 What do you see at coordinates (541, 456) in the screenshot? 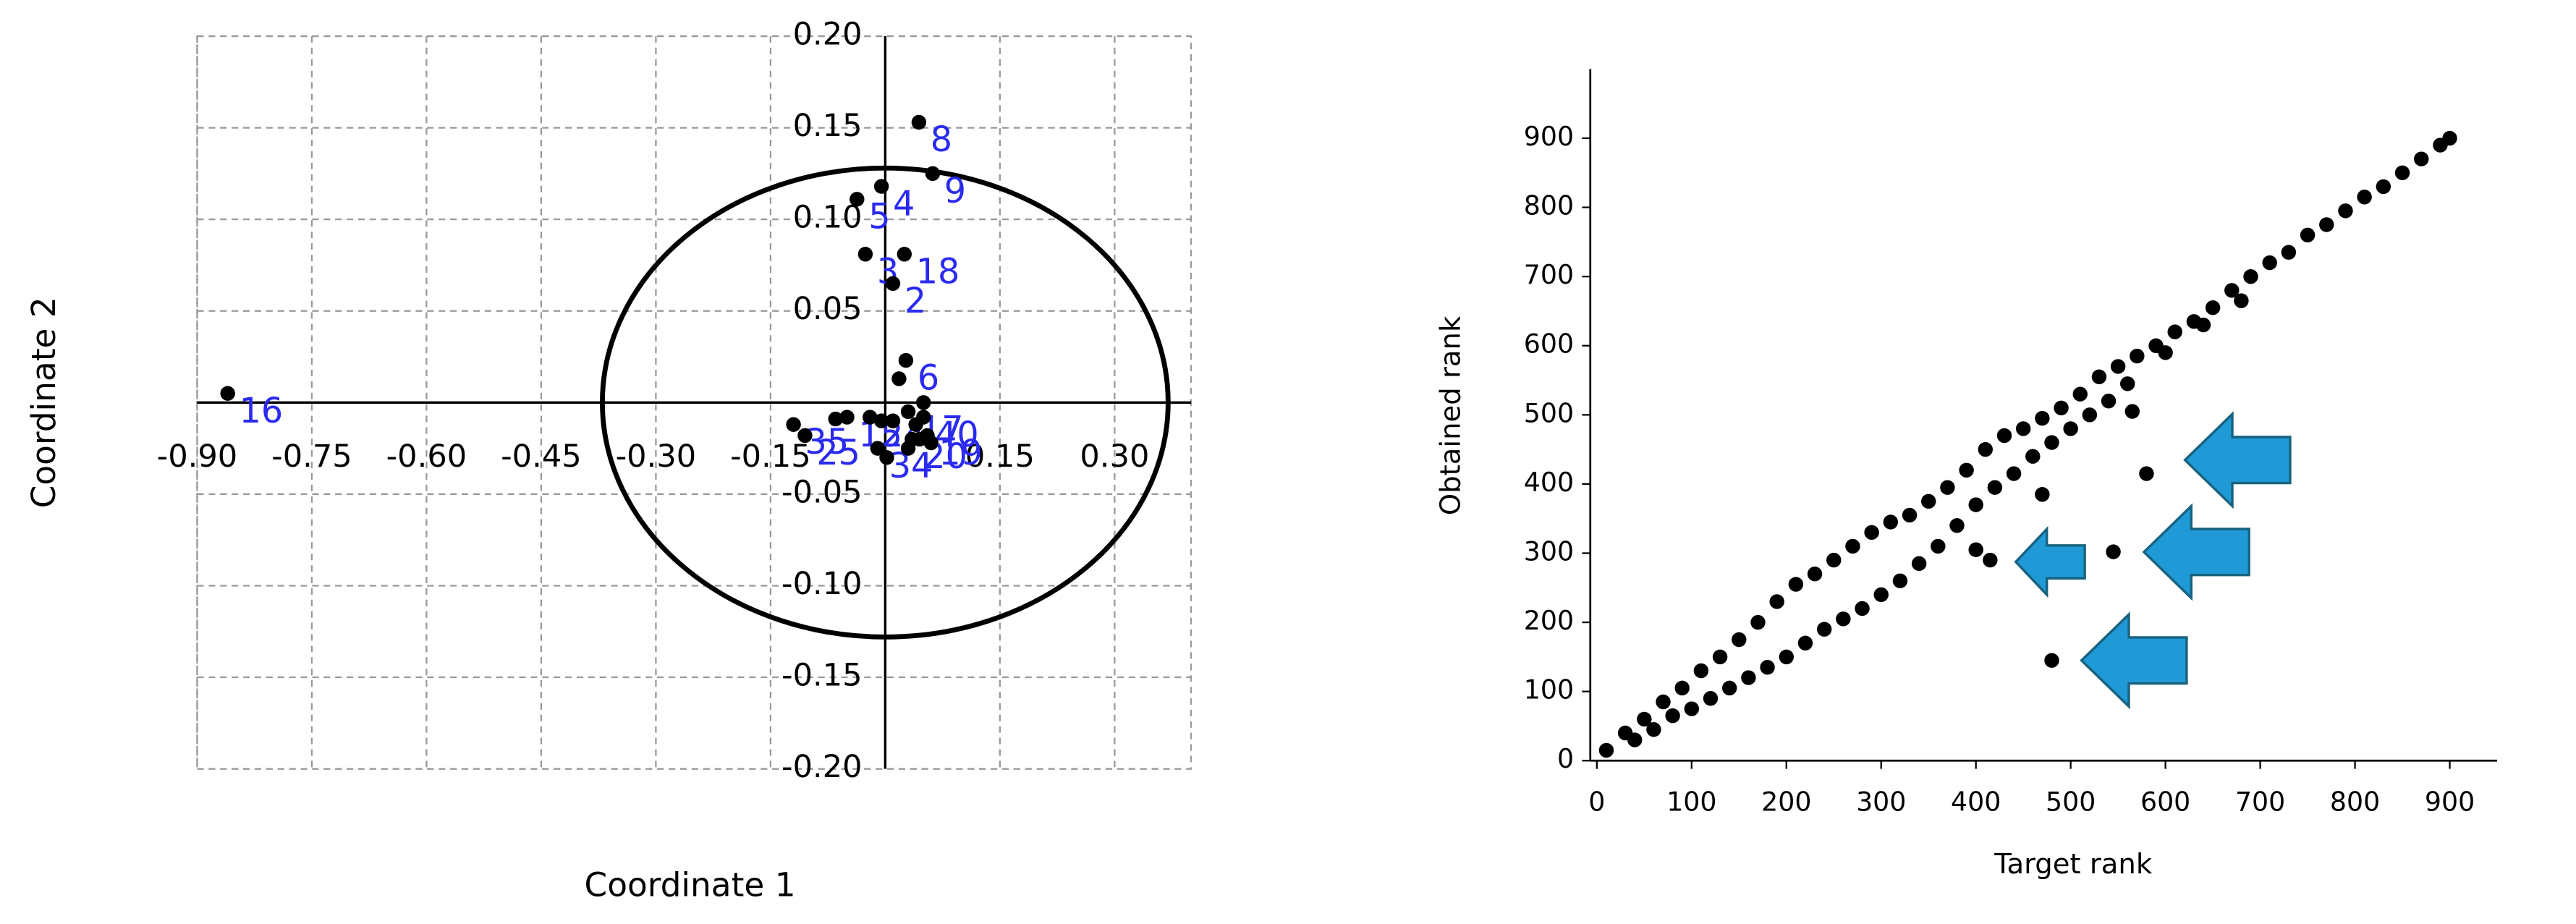
I see `x-tick-label: -0.45` at bounding box center [541, 456].